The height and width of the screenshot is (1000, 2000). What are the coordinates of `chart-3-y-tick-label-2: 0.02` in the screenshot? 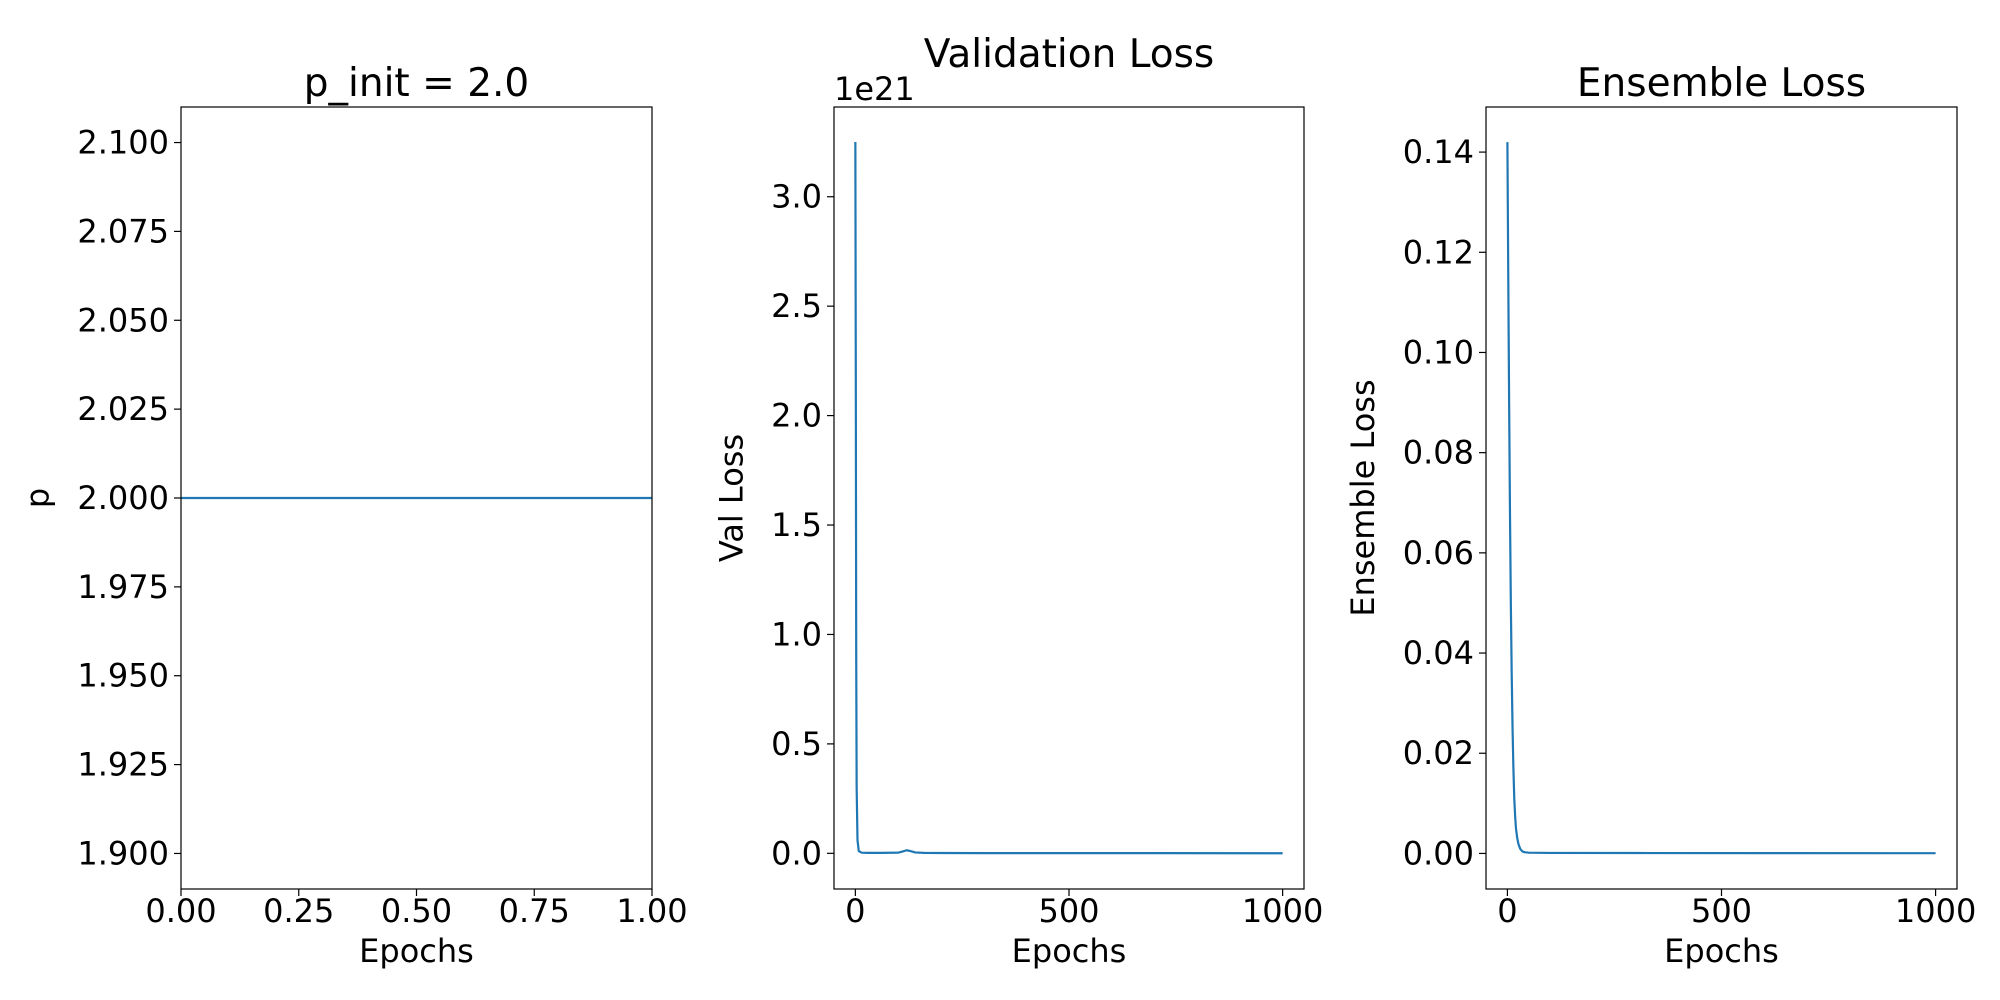 It's located at (1438, 753).